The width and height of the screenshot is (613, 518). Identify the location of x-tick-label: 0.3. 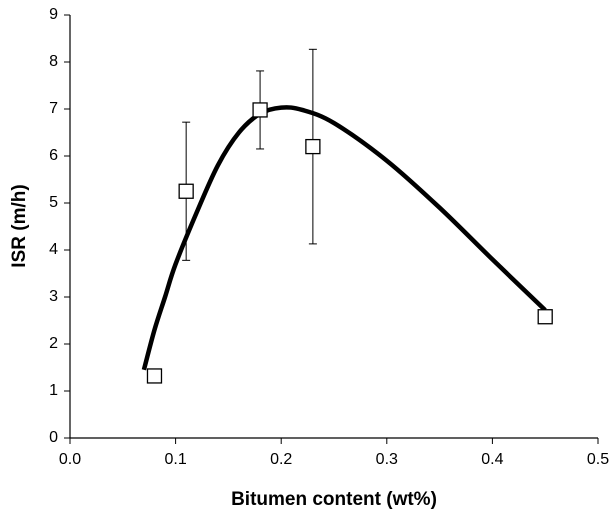
(387, 459).